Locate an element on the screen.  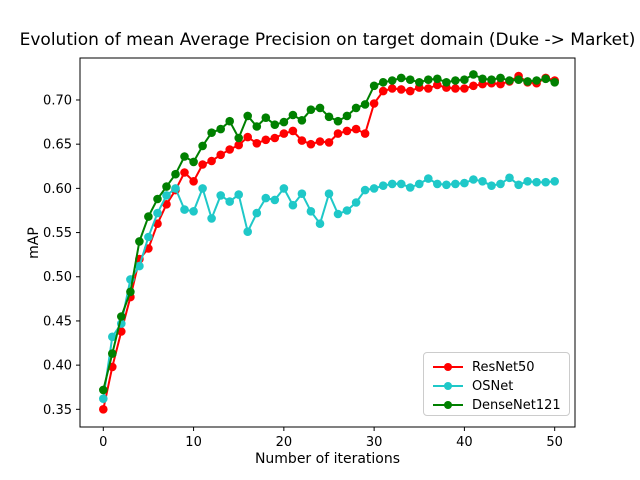
y-tick-label: 0.65 is located at coordinates (57, 145).